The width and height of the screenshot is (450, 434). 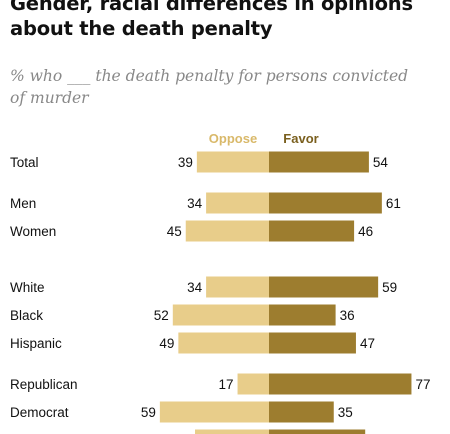 What do you see at coordinates (166, 343) in the screenshot?
I see `oppose-value-label: 49` at bounding box center [166, 343].